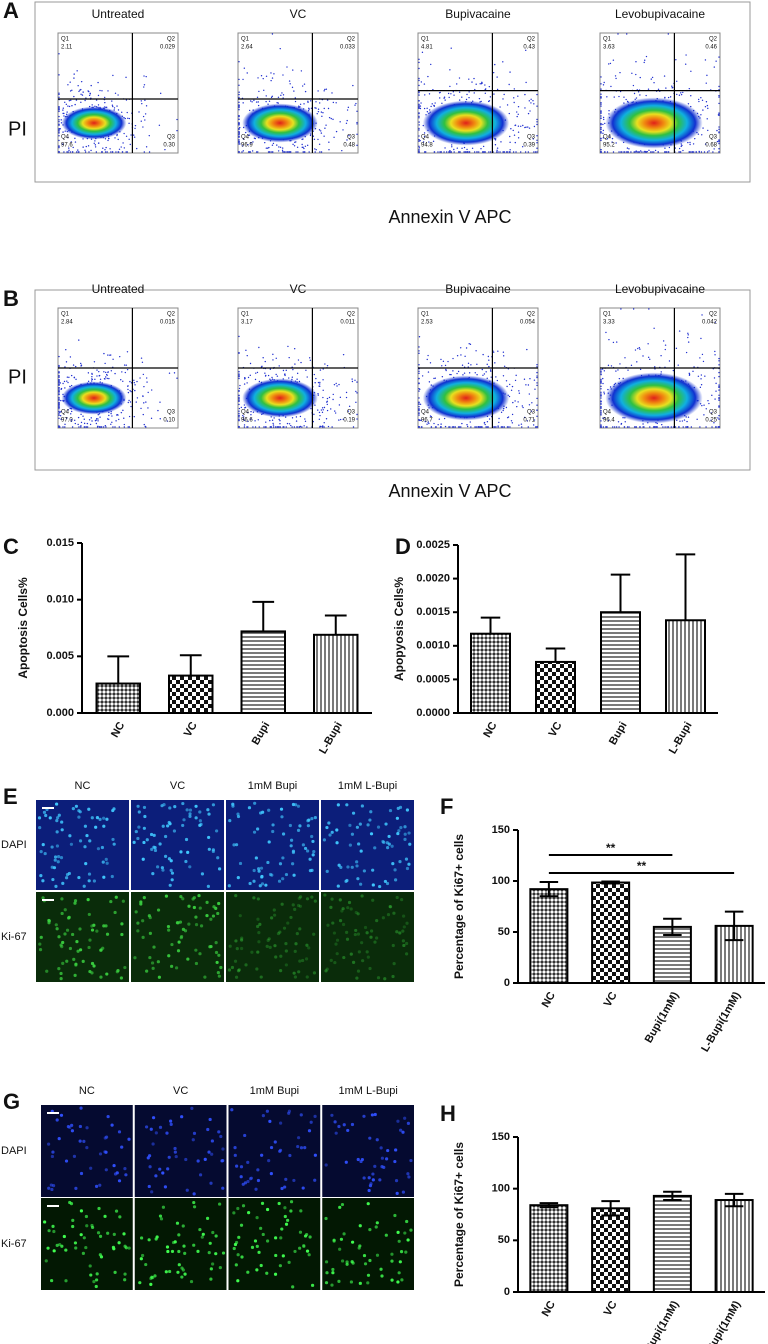 Image resolution: width=768 pixels, height=1344 pixels. What do you see at coordinates (672, 927) in the screenshot?
I see `error-bar` at bounding box center [672, 927].